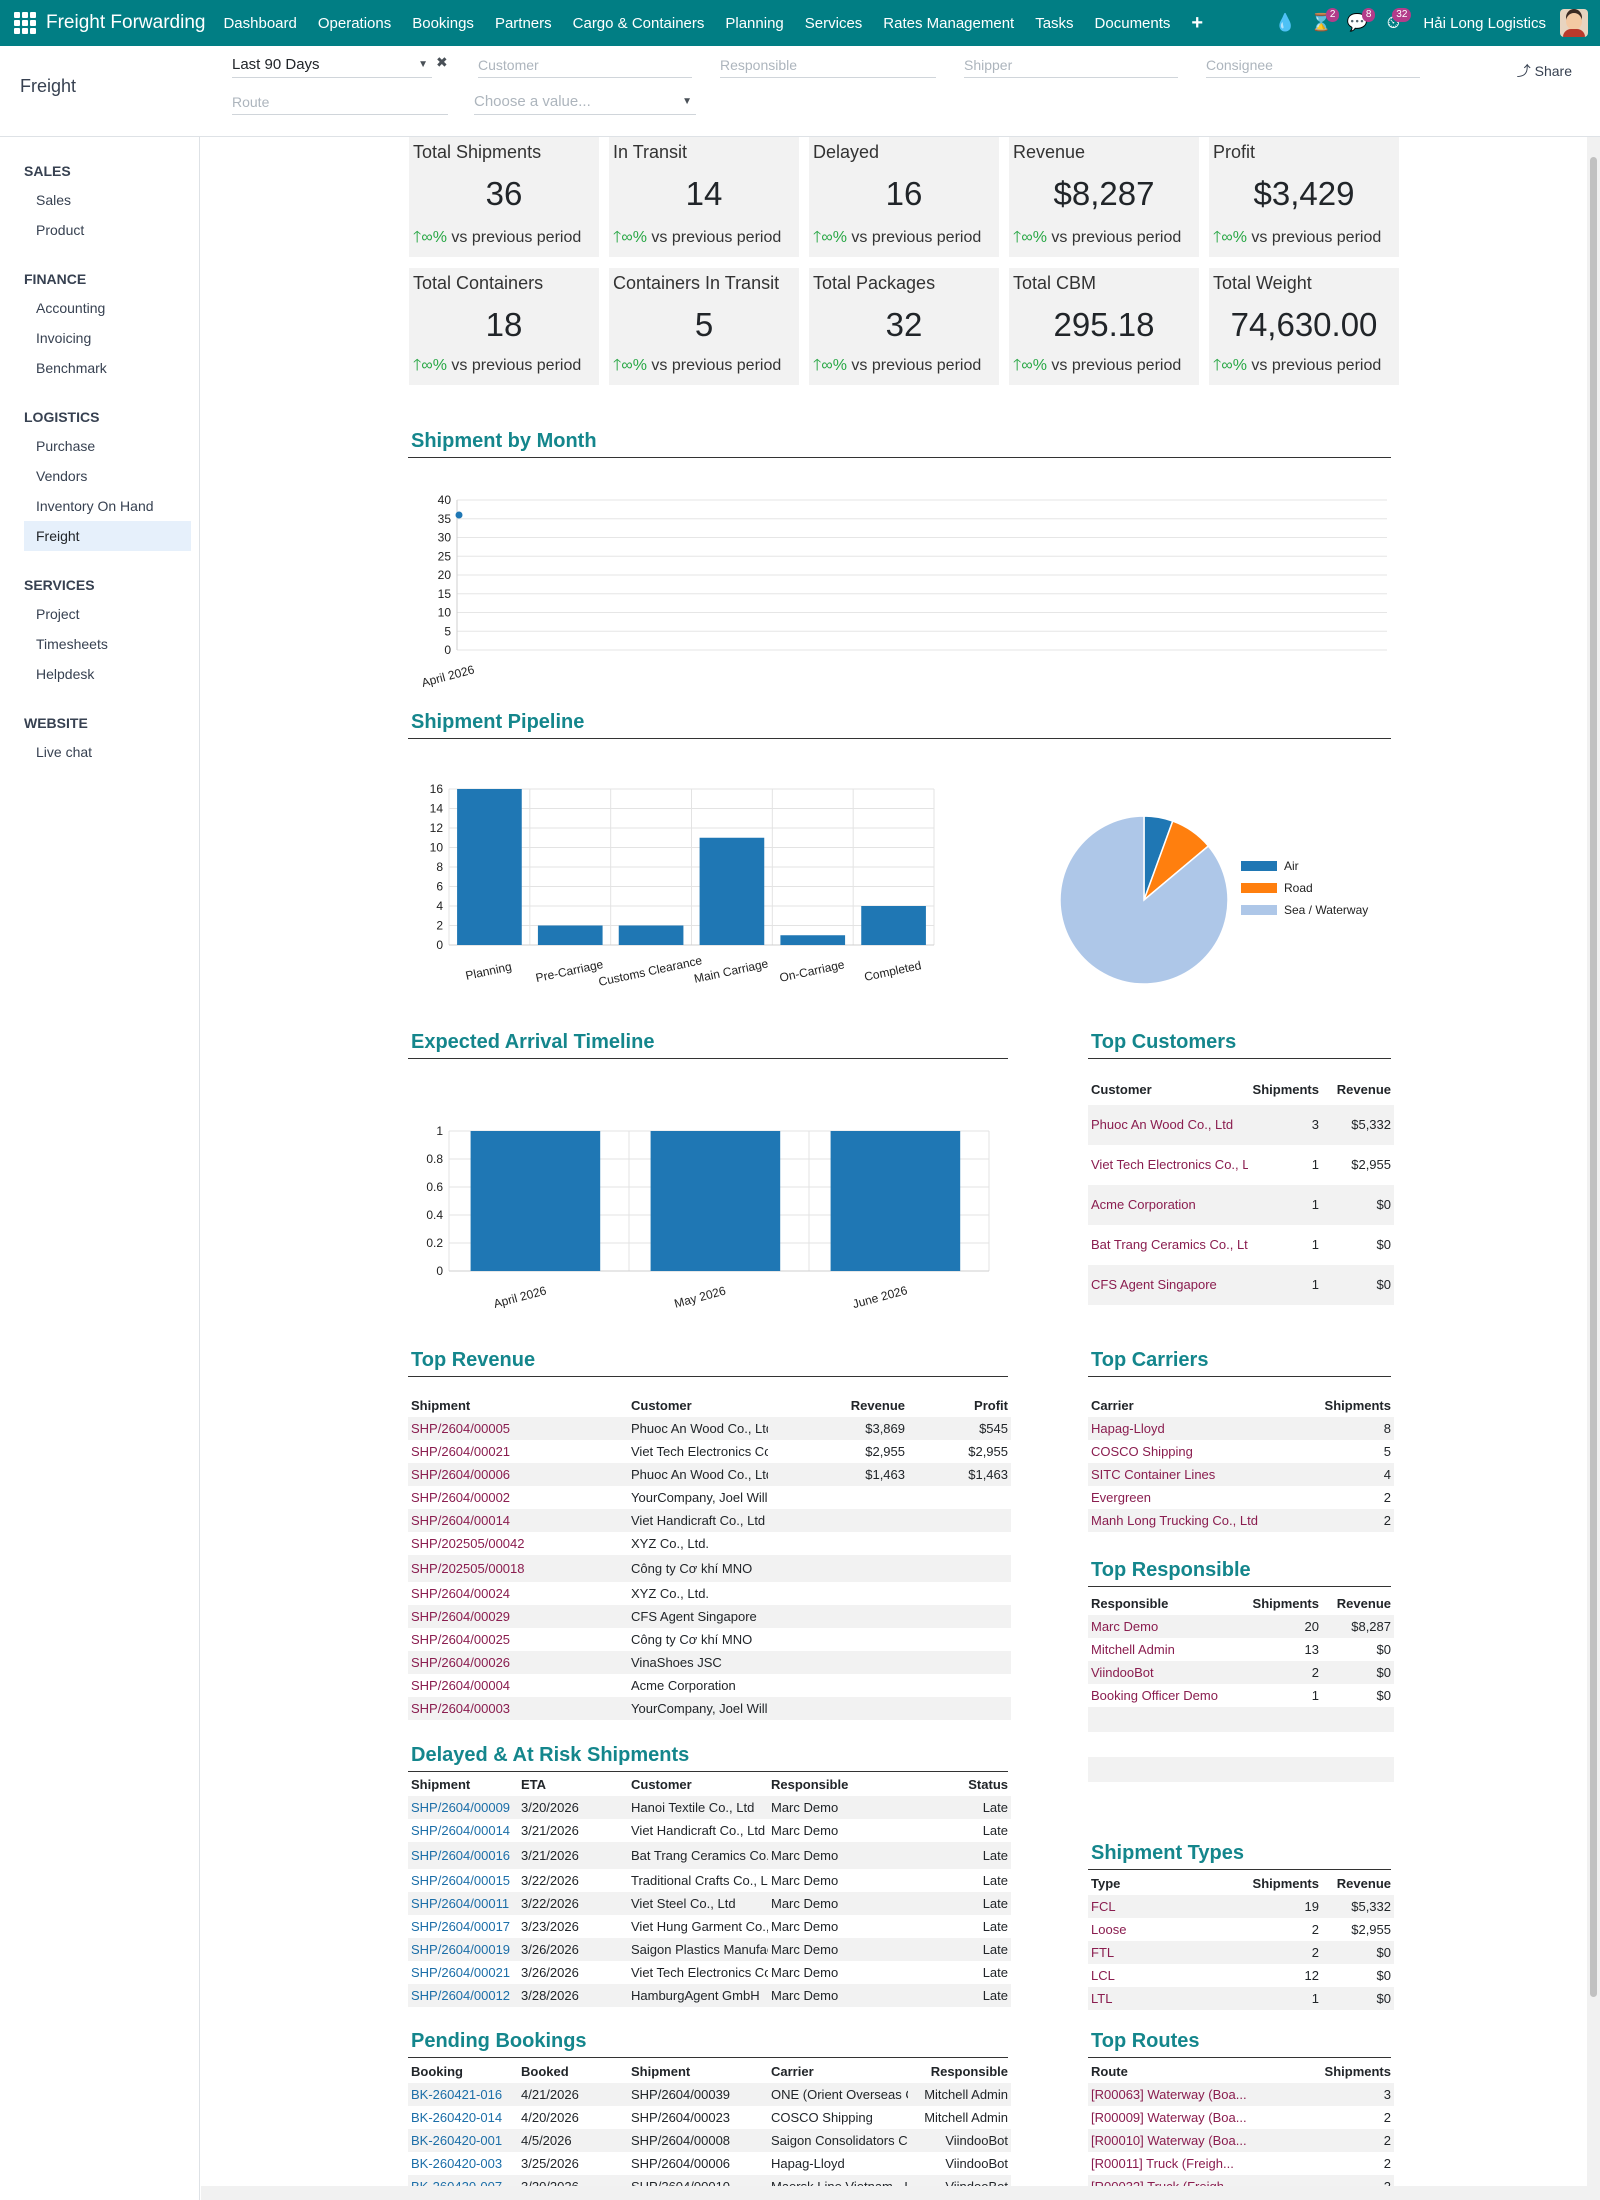 This screenshot has width=1600, height=2200. Describe the element at coordinates (709, 1568) in the screenshot. I see `table-row: SHP/202505/00018 Công ty Cơ khí MNO` at that location.